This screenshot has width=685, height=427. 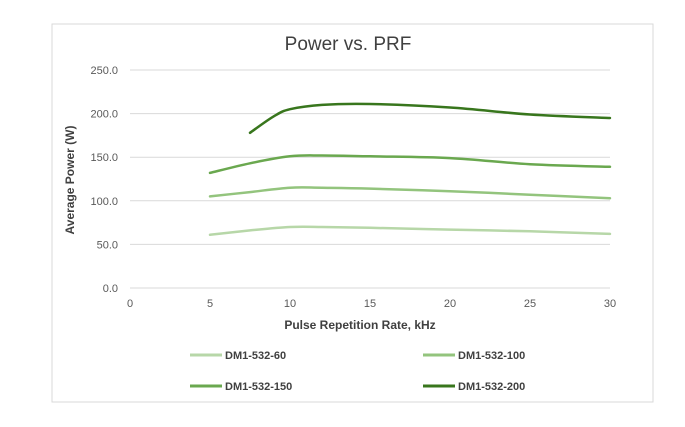 What do you see at coordinates (610, 304) in the screenshot?
I see `x-tick-label: 30` at bounding box center [610, 304].